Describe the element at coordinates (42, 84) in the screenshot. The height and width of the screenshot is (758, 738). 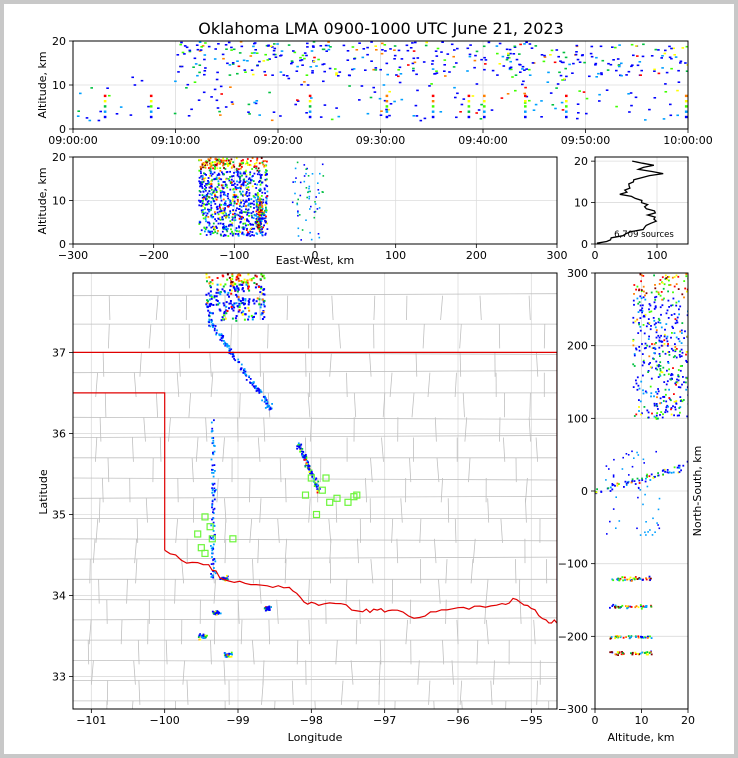
I see `time-altitude-ylabel: Altitude, km` at that location.